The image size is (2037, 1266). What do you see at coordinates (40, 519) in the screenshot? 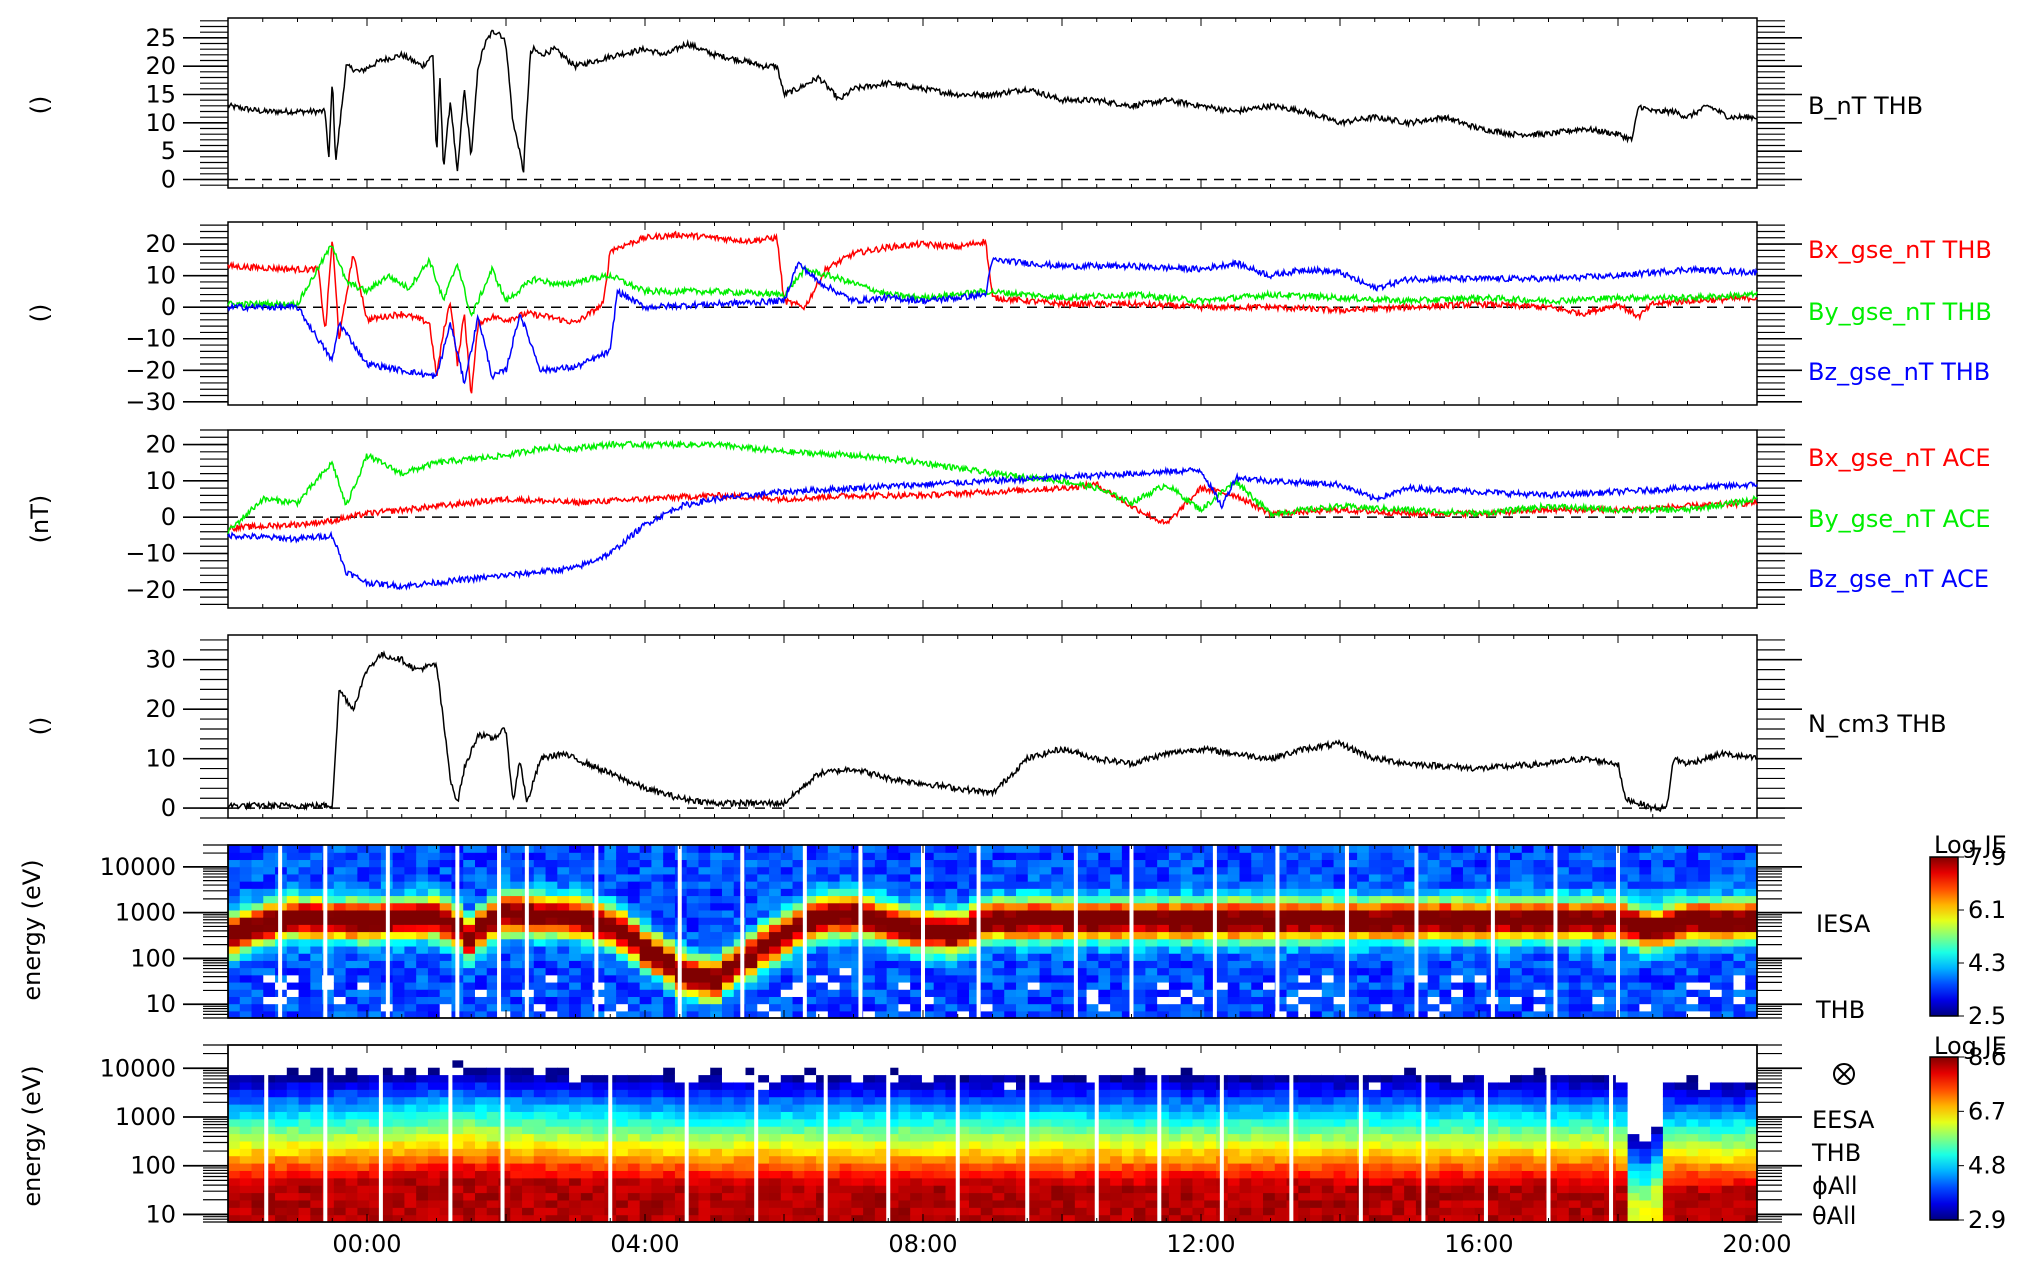
I see `ylabel-ace-bgse: (nT)` at bounding box center [40, 519].